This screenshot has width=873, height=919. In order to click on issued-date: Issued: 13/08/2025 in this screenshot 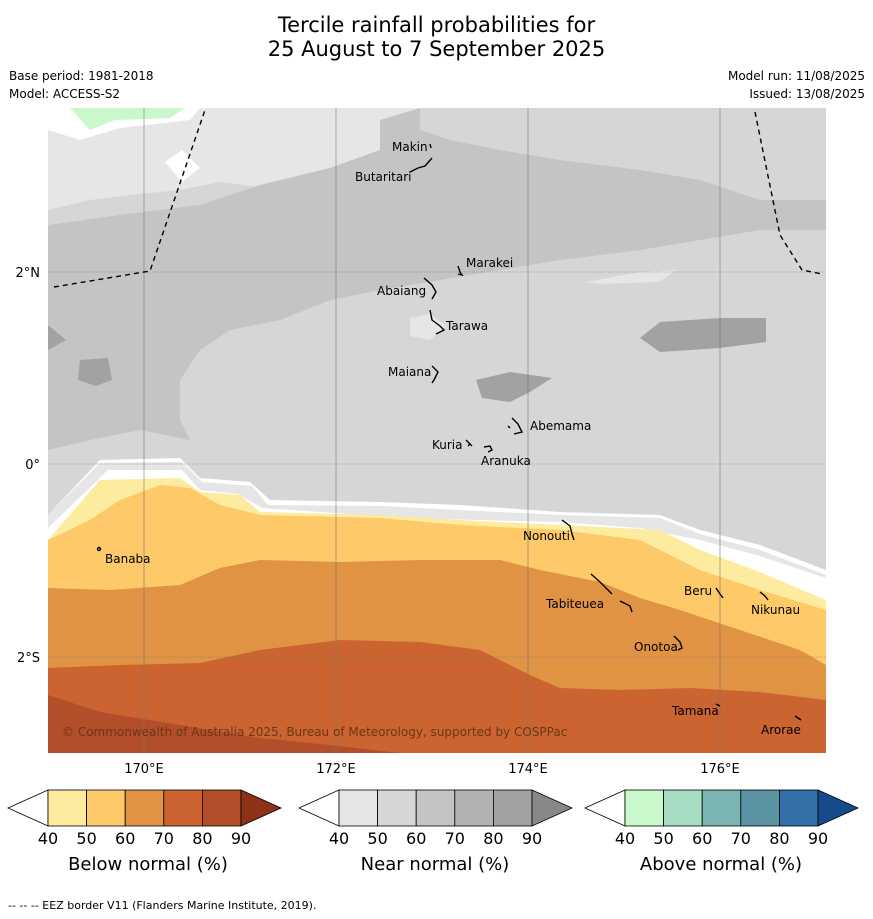, I will do `click(807, 94)`.